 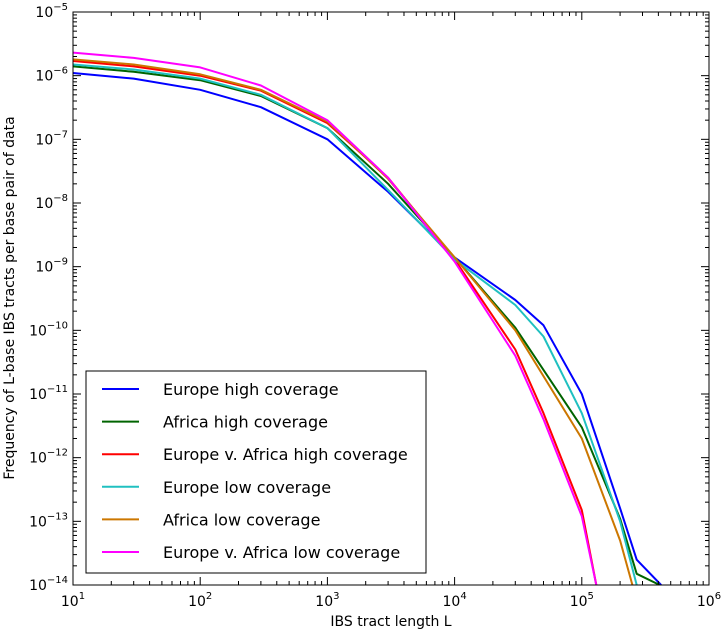 I want to click on x-tick-labels: 10¹ 10² 10³ 10⁴ 10⁵ 10⁶, so click(x=391, y=600).